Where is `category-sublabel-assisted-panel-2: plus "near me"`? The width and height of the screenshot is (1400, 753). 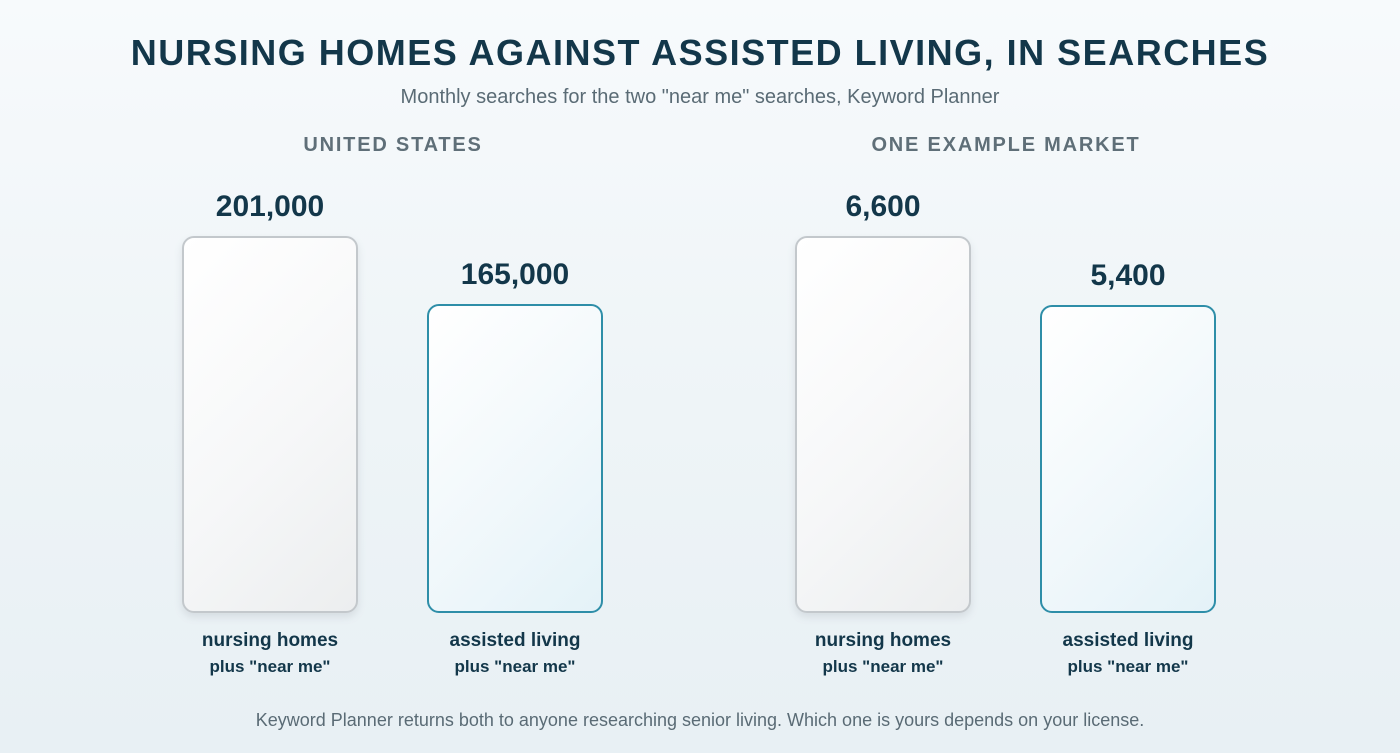 category-sublabel-assisted-panel-2: plus "near me" is located at coordinates (1128, 666).